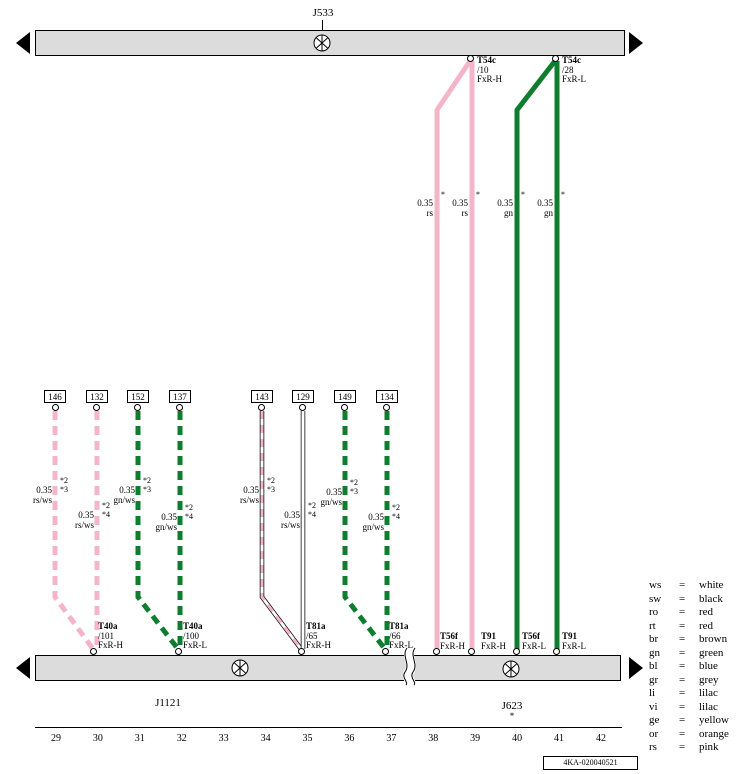 This screenshot has width=750, height=774. What do you see at coordinates (653, 666) in the screenshot?
I see `color-code: bl` at bounding box center [653, 666].